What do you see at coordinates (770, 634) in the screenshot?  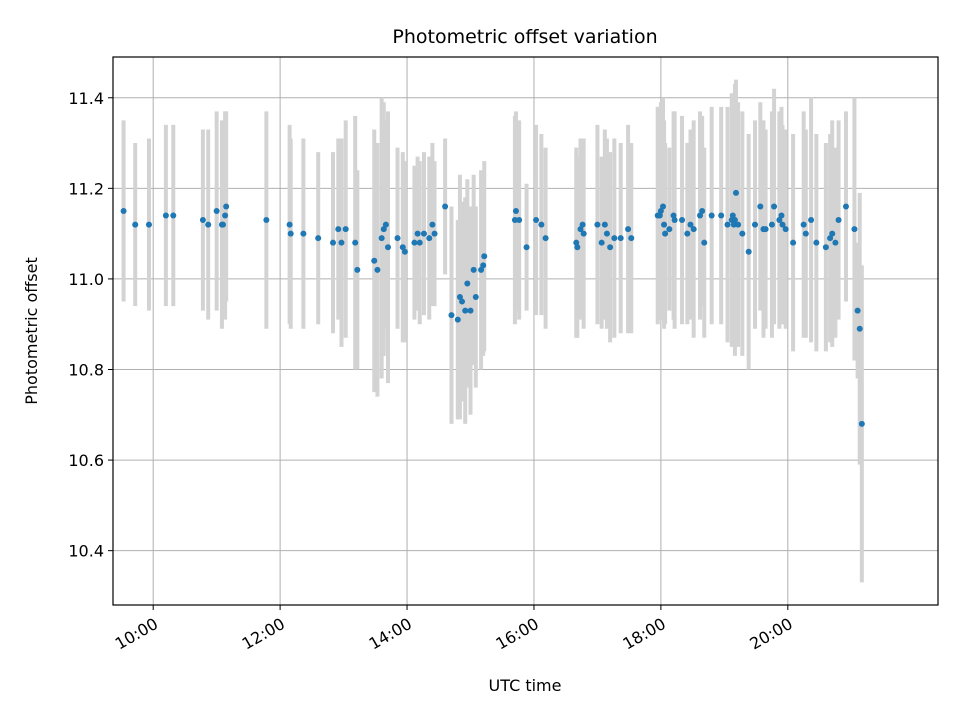 I see `x-tick-label: 20:00` at bounding box center [770, 634].